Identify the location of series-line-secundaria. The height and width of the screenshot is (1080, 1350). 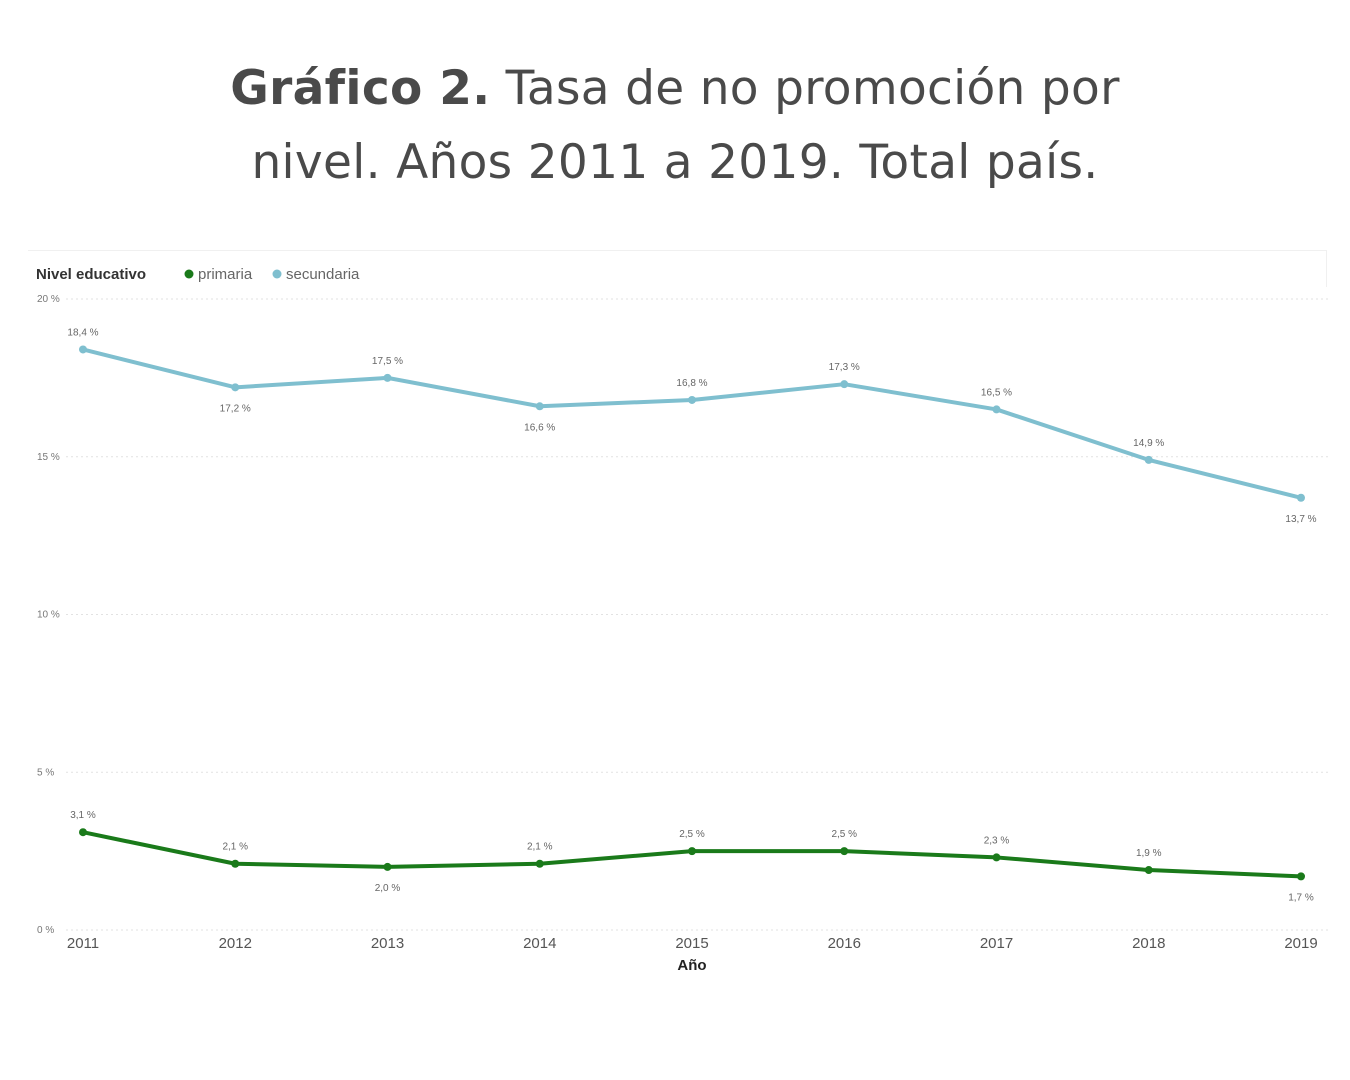
(692, 423).